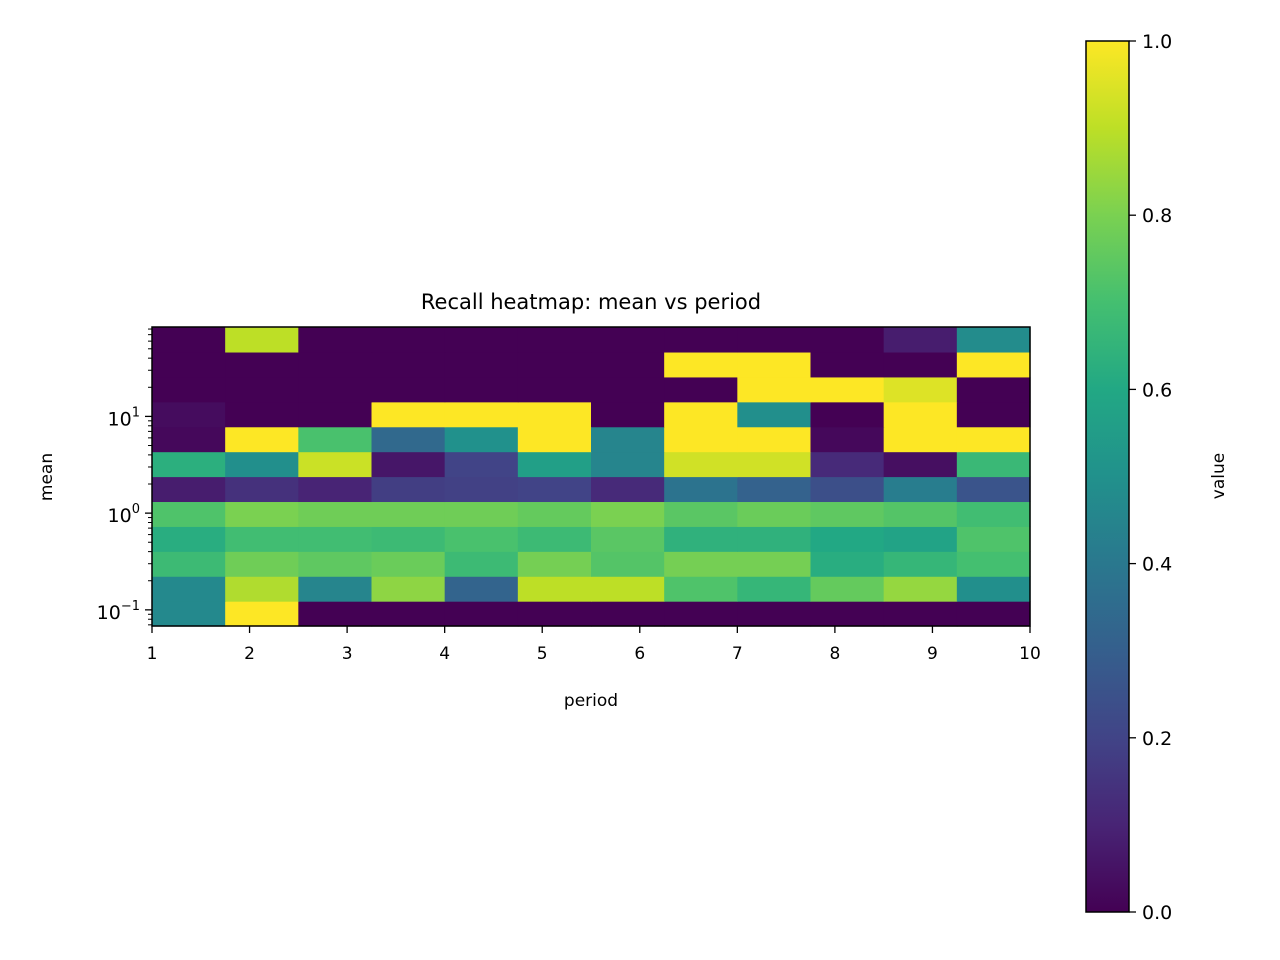 The image size is (1280, 960). What do you see at coordinates (1150, 477) in the screenshot?
I see `colorbar-ticks: 0.0 0.2 0.4 0.6 0.8 1.0` at bounding box center [1150, 477].